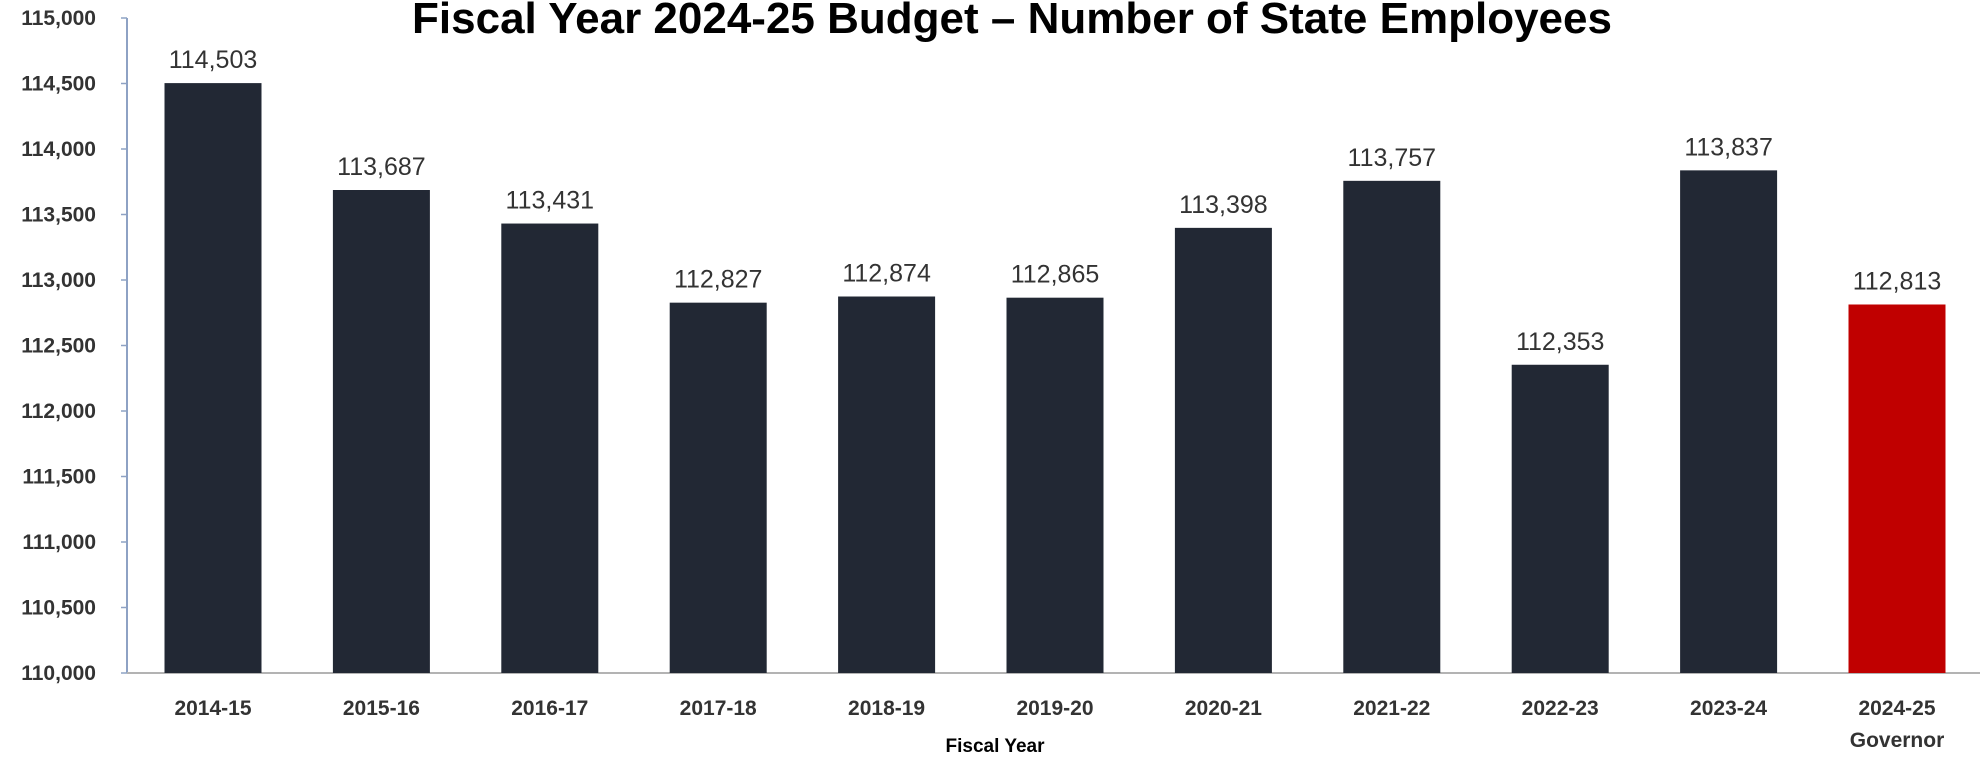  Describe the element at coordinates (212, 708) in the screenshot. I see `x-tick-label: 2014-15` at that location.